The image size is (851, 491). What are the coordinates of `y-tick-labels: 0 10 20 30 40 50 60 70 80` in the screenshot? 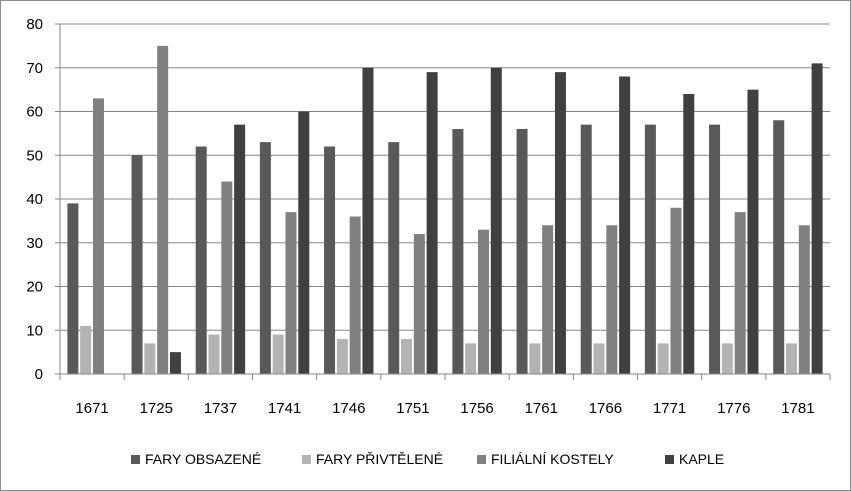 It's located at (34, 199).